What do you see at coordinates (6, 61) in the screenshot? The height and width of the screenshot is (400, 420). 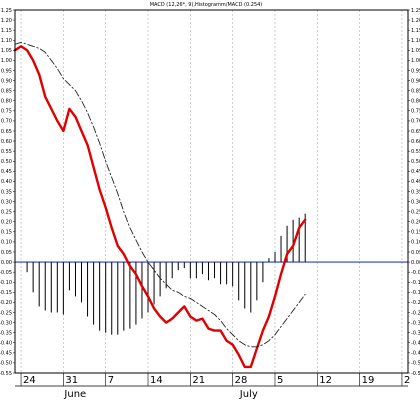 I see `y-tick-label: 1.00` at bounding box center [6, 61].